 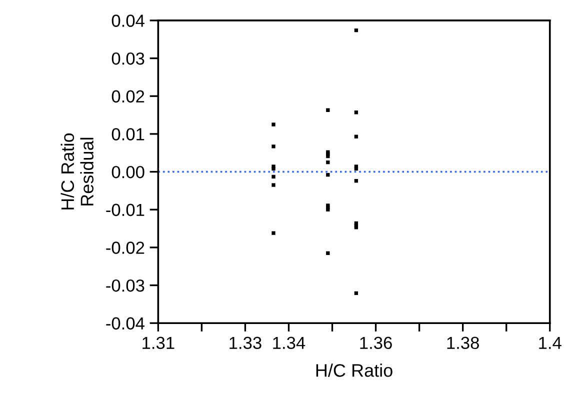 I want to click on y-tick-label: -0.02, so click(x=125, y=248).